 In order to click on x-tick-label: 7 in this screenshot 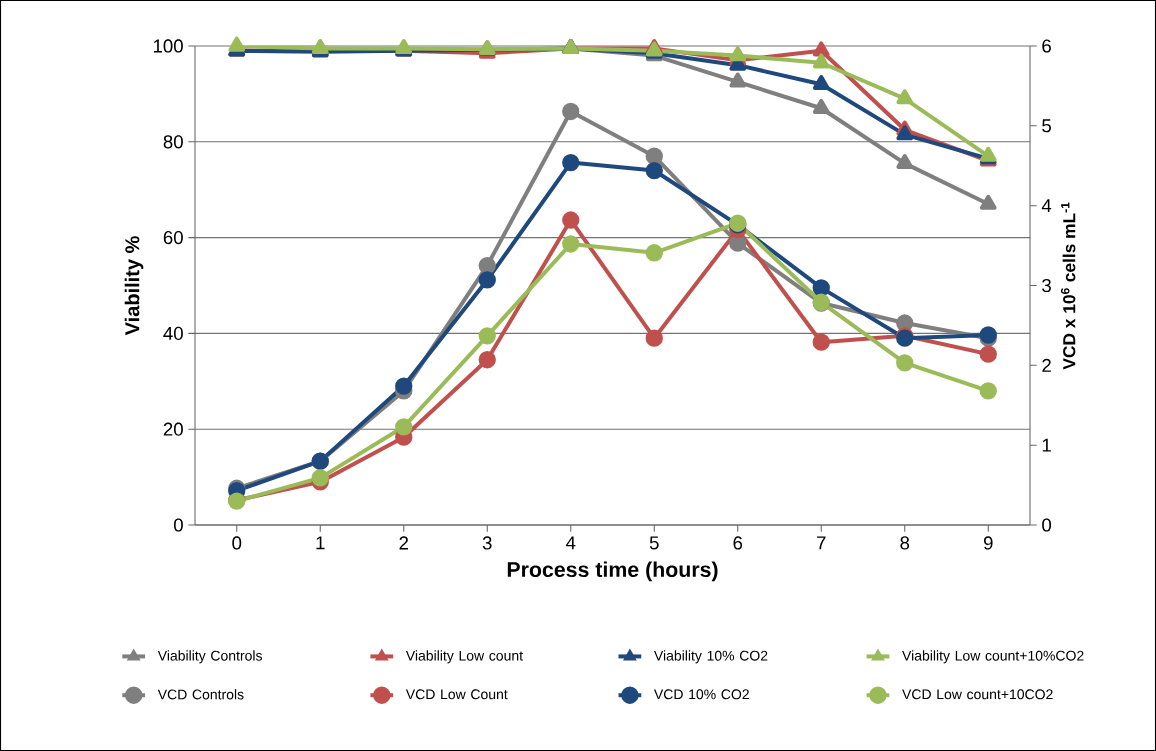, I will do `click(821, 543)`.